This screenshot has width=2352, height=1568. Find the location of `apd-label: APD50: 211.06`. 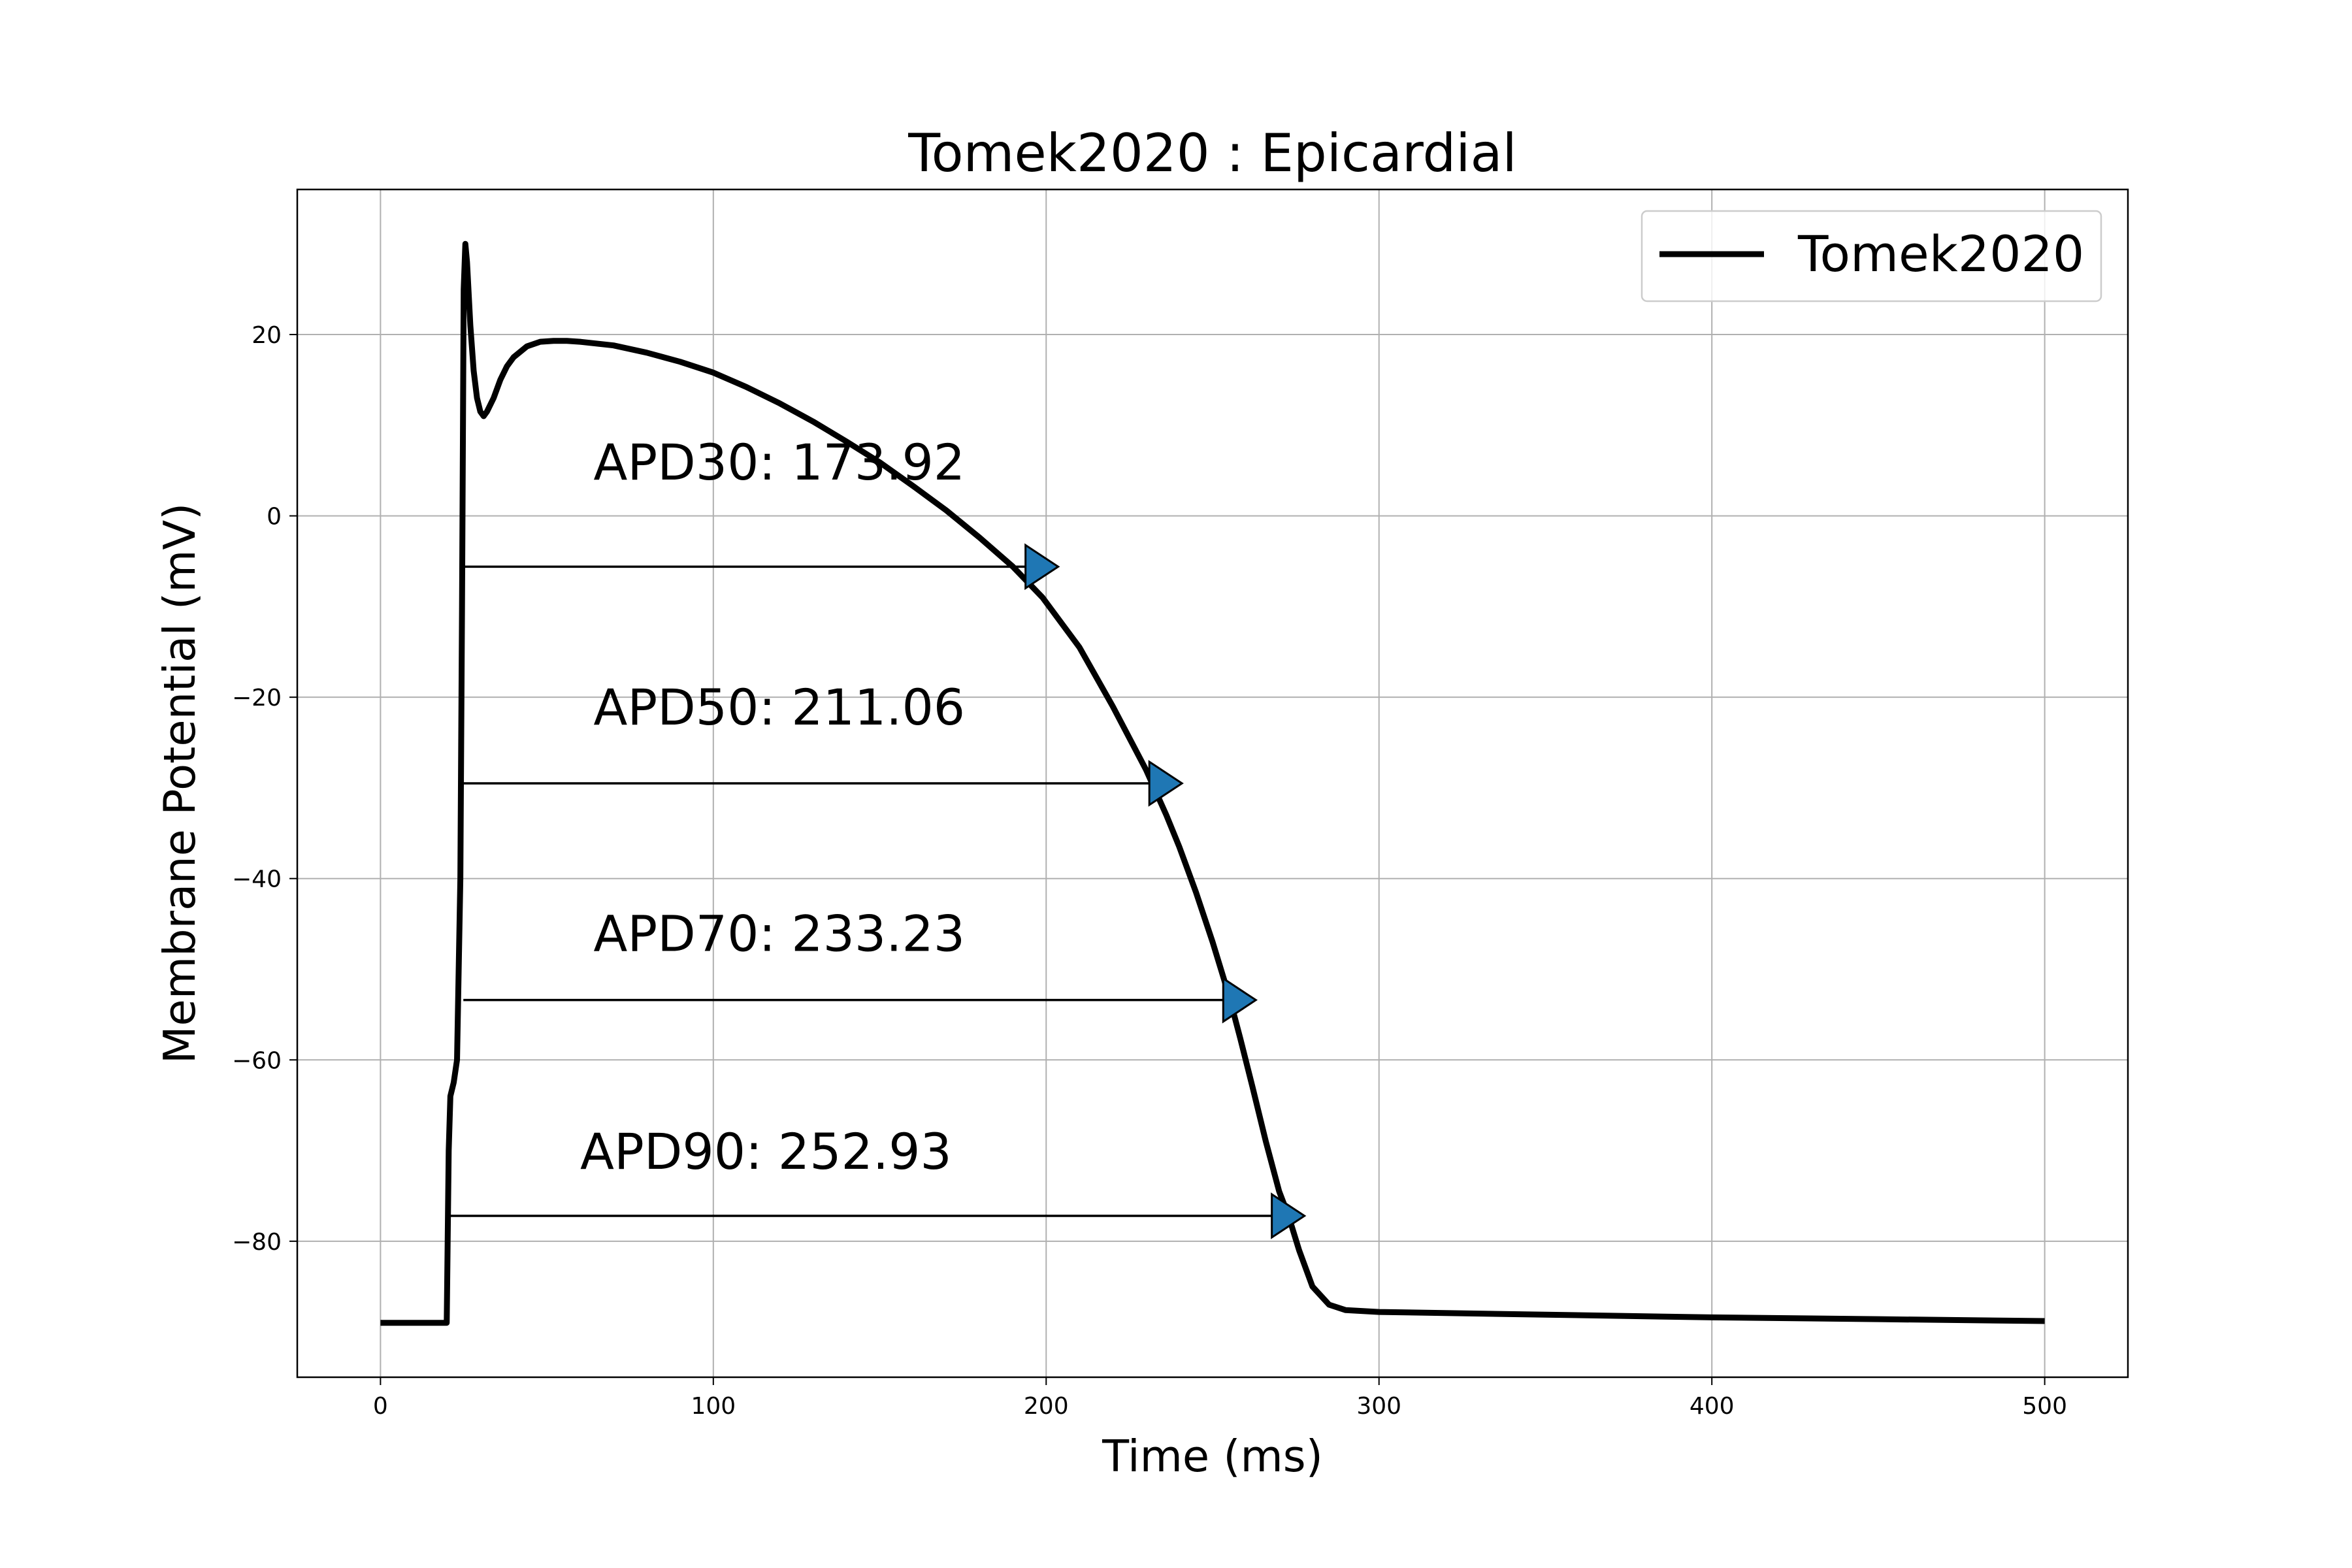

apd-label: APD50: 211.06 is located at coordinates (779, 707).